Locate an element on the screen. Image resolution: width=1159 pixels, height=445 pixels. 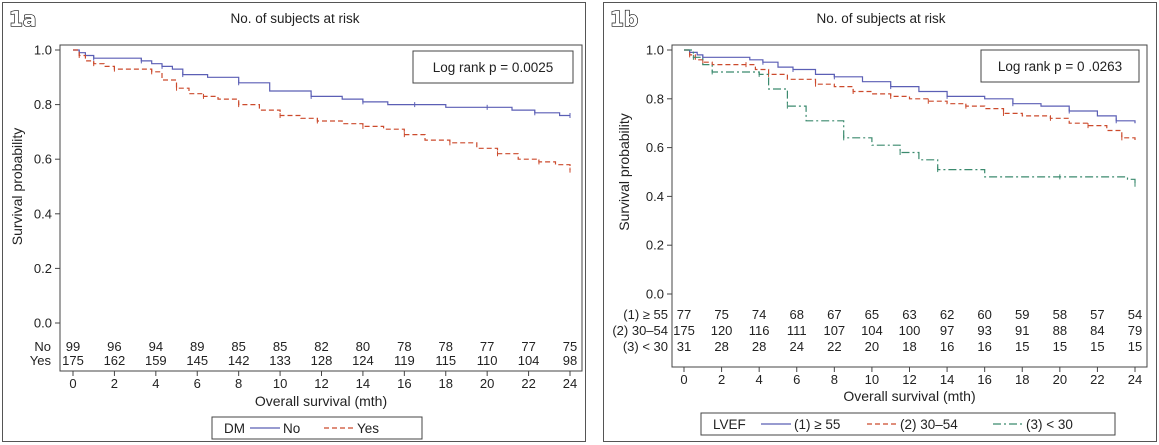
risk-count: 119 is located at coordinates (404, 360).